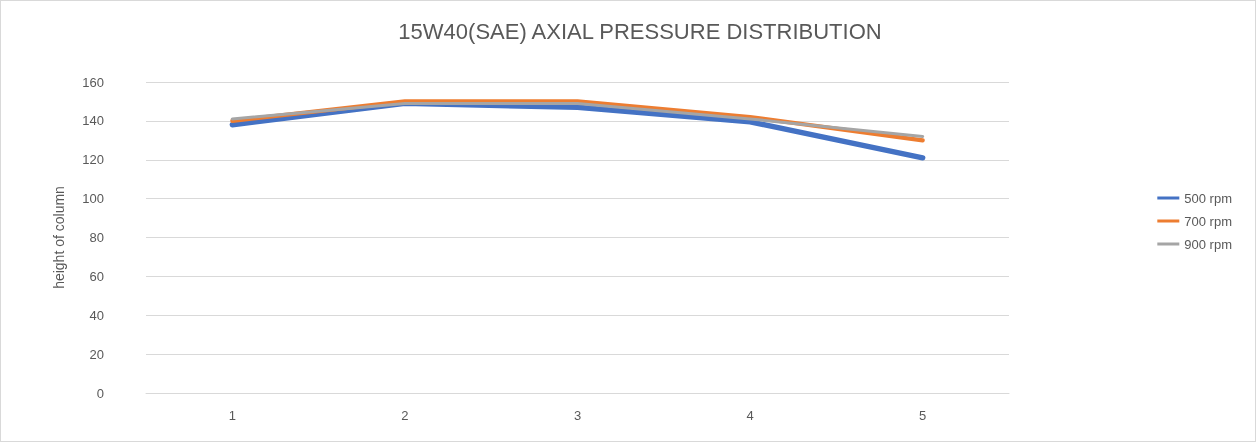 This screenshot has width=1256, height=442. Describe the element at coordinates (93, 82) in the screenshot. I see `y-tick-label: 160` at that location.